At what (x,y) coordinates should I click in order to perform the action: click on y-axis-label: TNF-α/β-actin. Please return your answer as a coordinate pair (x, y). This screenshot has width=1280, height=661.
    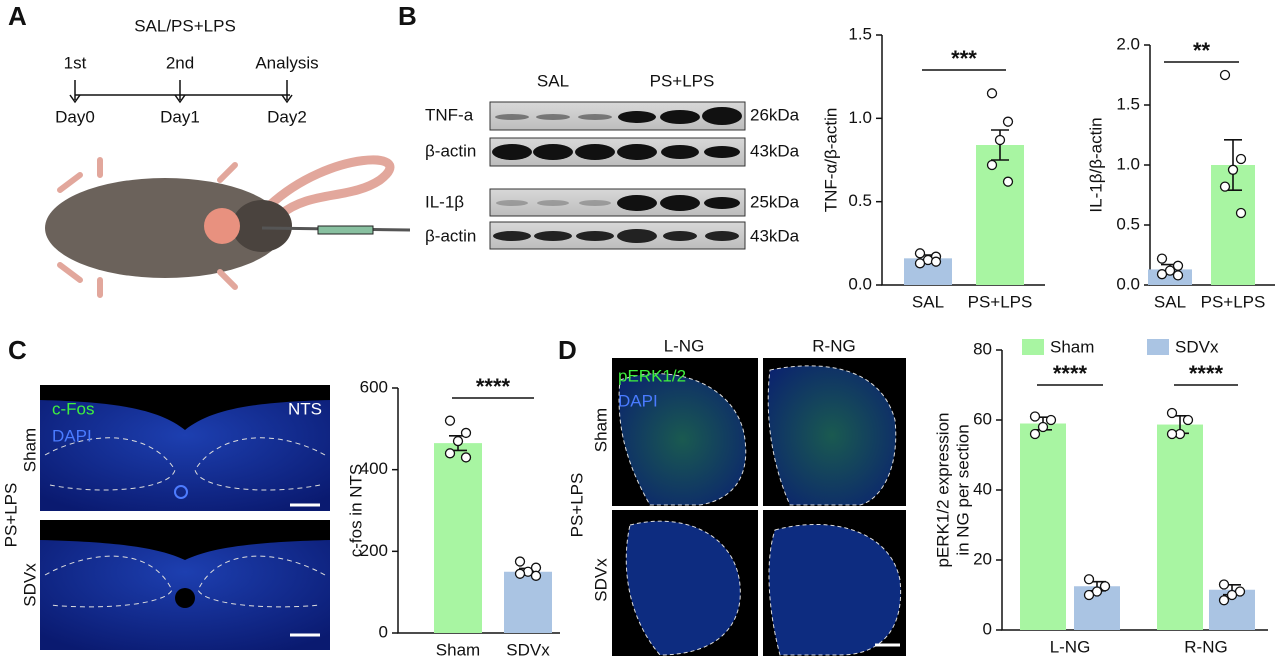
    Looking at the image, I should click on (830, 160).